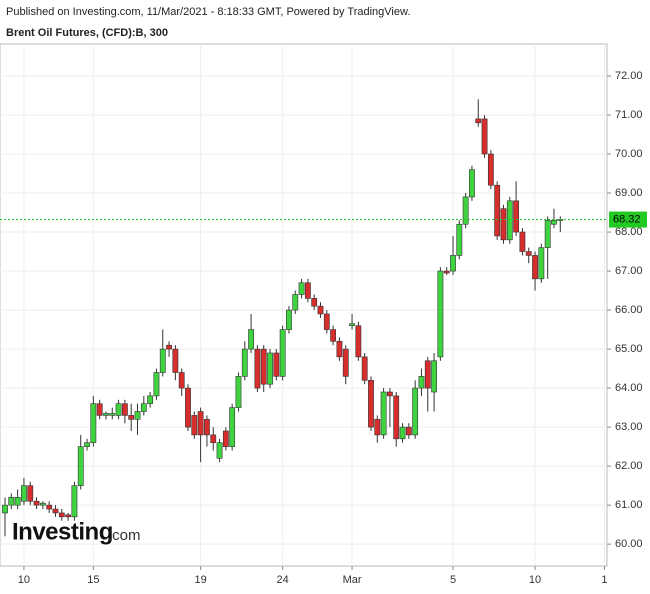 The height and width of the screenshot is (594, 650). Describe the element at coordinates (629, 271) in the screenshot. I see `y-tick-label: 67.00` at that location.